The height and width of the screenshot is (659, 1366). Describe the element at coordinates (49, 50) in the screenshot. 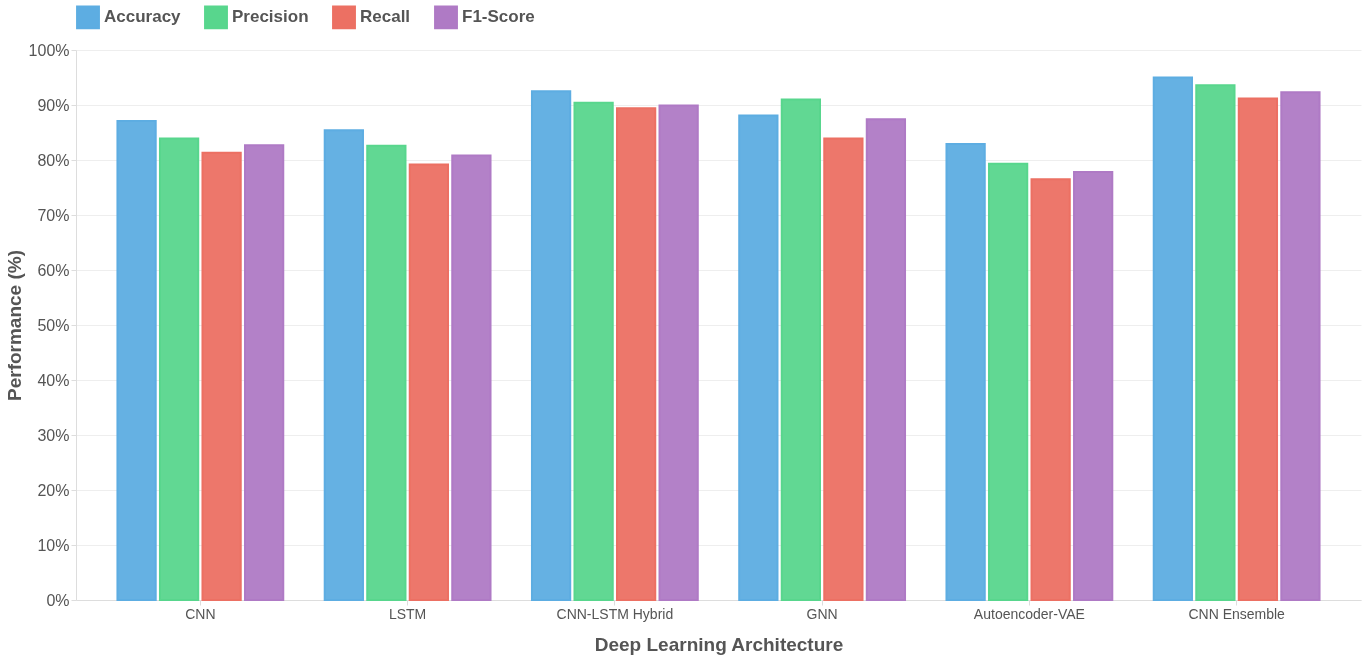

I see `y-tick-label: 100%` at that location.